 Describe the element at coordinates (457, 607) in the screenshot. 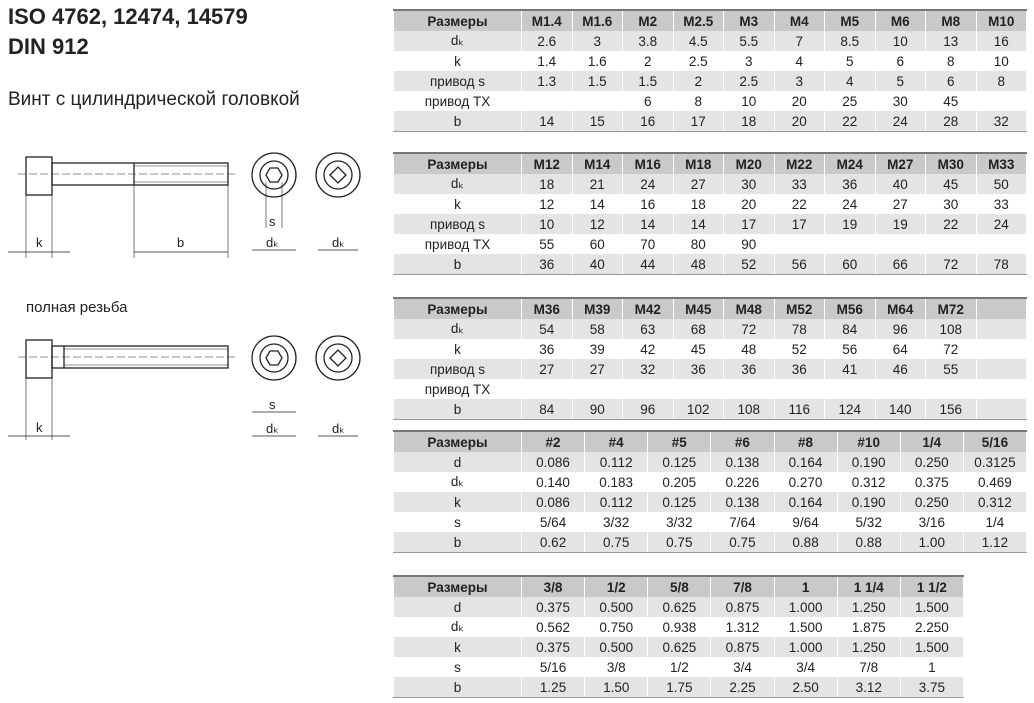

I see `row-label: d` at that location.